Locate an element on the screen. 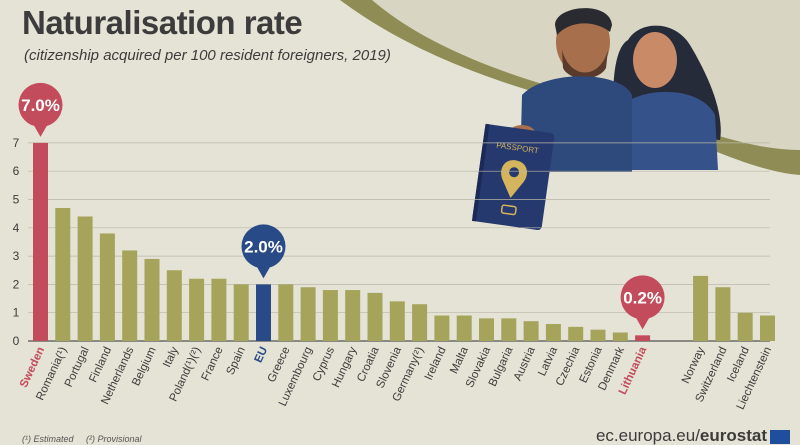 Image resolution: width=800 pixels, height=445 pixels. bar-ireland is located at coordinates (442, 328).